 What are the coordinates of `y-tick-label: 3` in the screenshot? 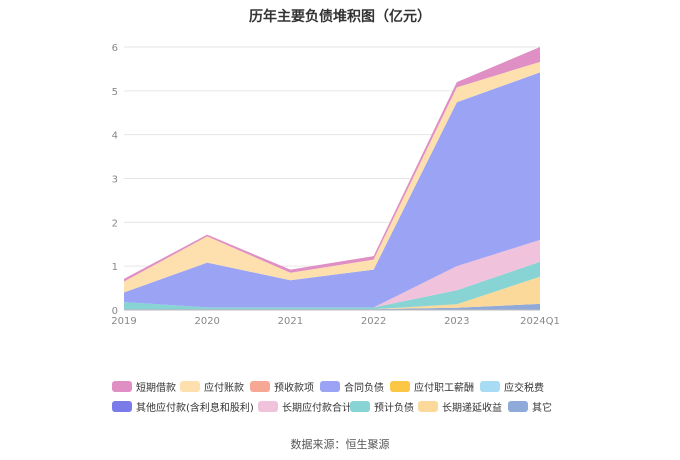 It's located at (115, 180).